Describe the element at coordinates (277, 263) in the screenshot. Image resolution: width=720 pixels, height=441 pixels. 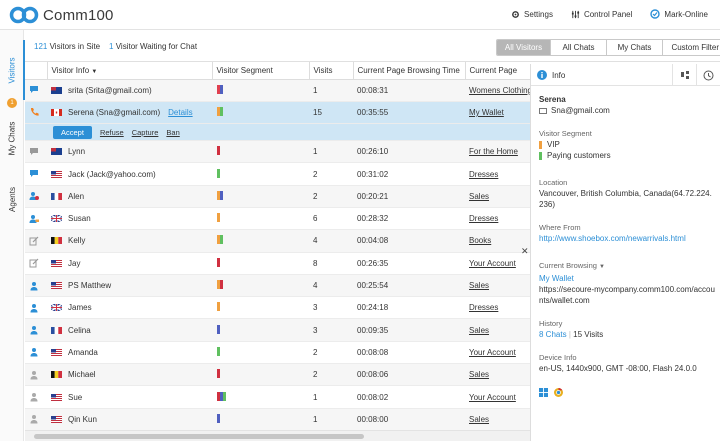
I see `table-row: Jay 8 00:26:35 Your Account` at that location.